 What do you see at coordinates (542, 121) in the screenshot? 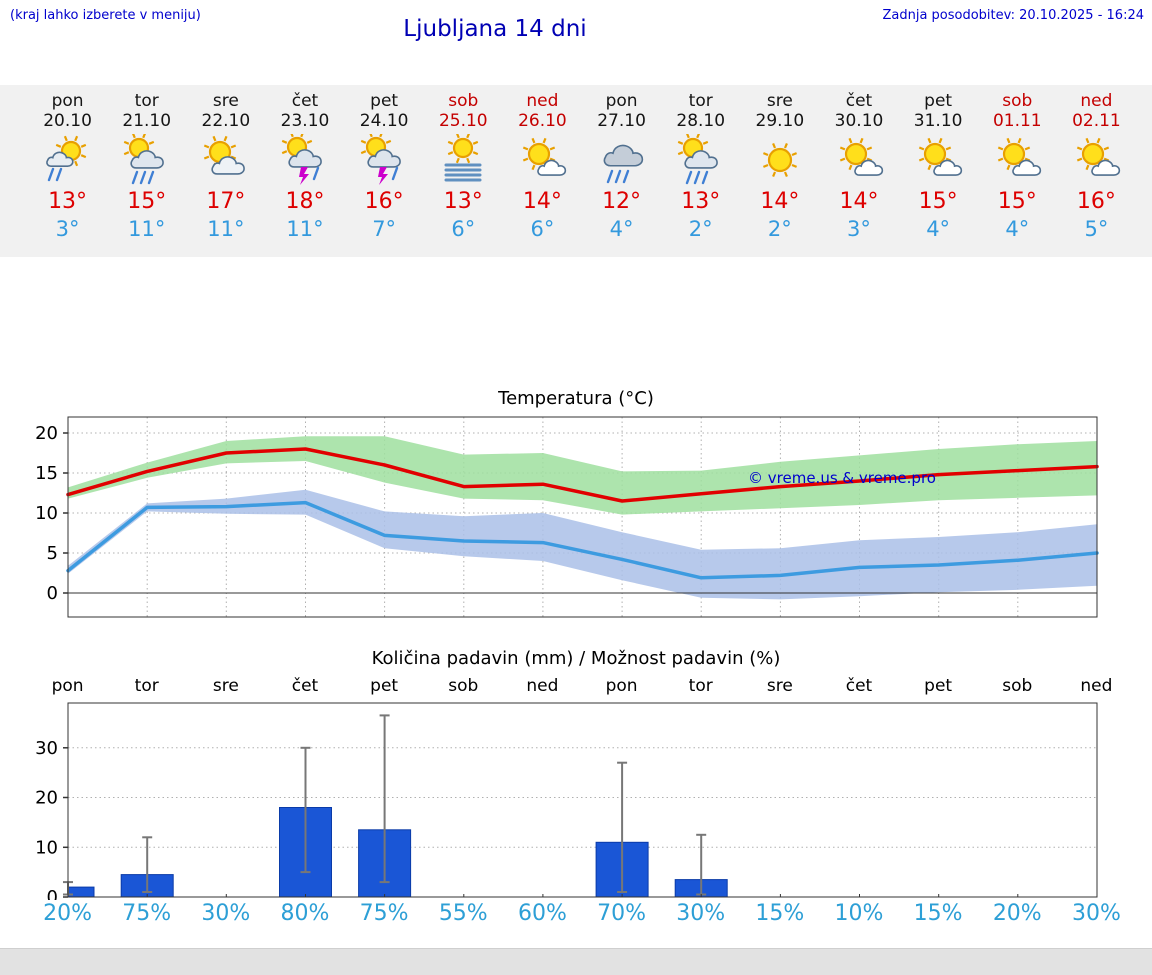
I see `day-date: 26.10` at bounding box center [542, 121].